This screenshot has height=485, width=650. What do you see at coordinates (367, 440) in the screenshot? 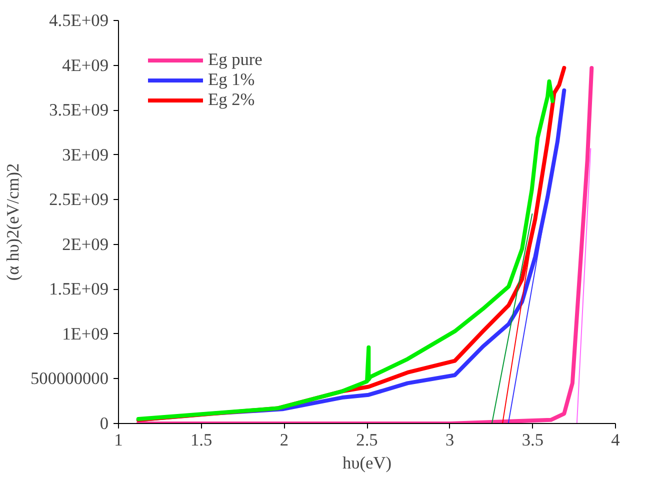
I see `x-tick-label: 2.5` at bounding box center [367, 440].